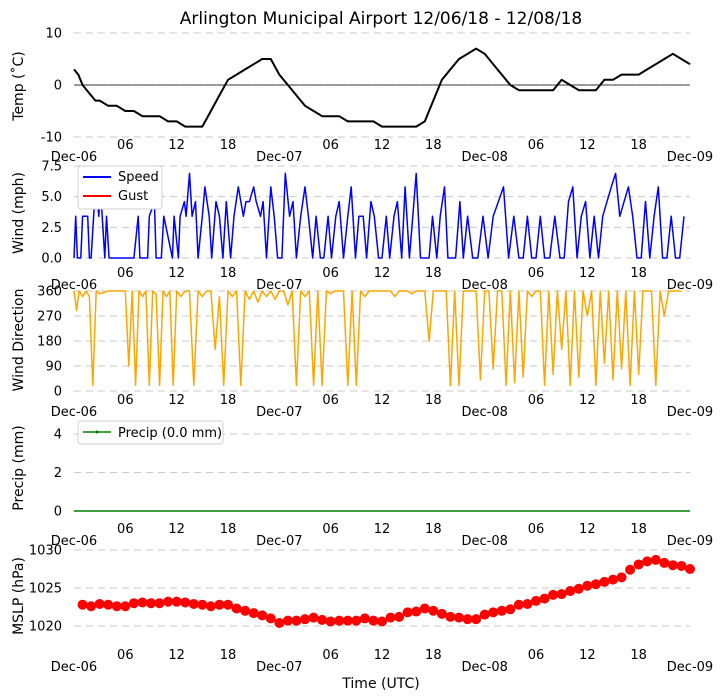 Image resolution: width=722 pixels, height=700 pixels. Describe the element at coordinates (58, 512) in the screenshot. I see `precip-y-tick-label: 0` at that location.